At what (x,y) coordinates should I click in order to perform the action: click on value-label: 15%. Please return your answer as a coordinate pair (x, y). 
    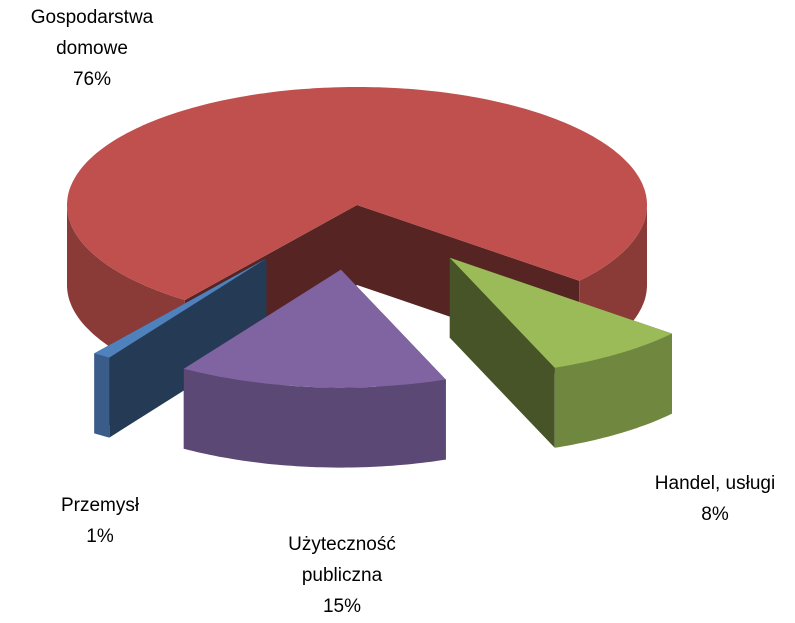
    Looking at the image, I should click on (342, 606).